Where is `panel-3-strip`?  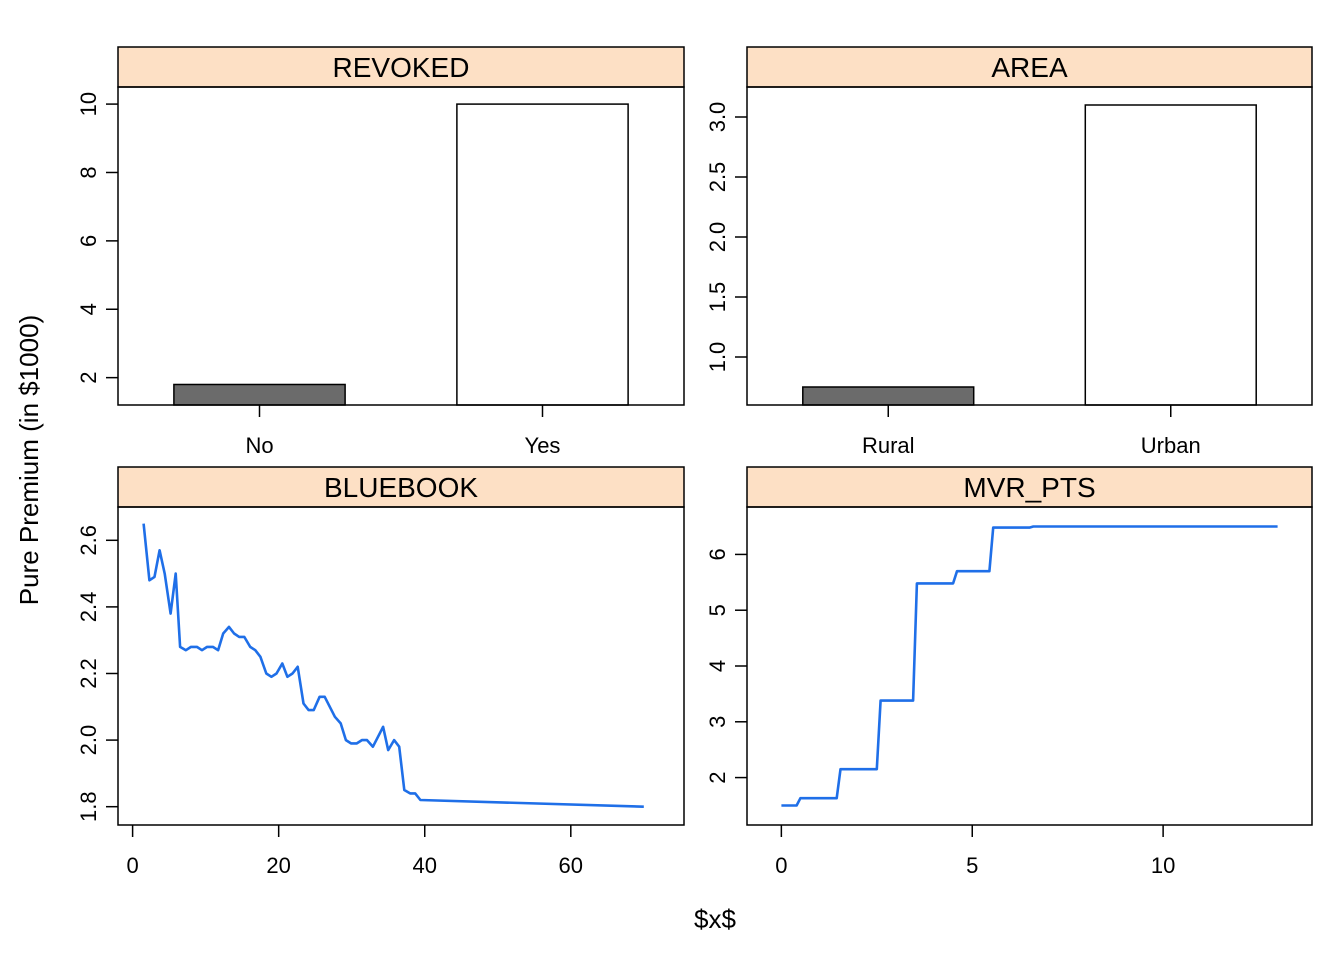
panel-3-strip is located at coordinates (401, 487).